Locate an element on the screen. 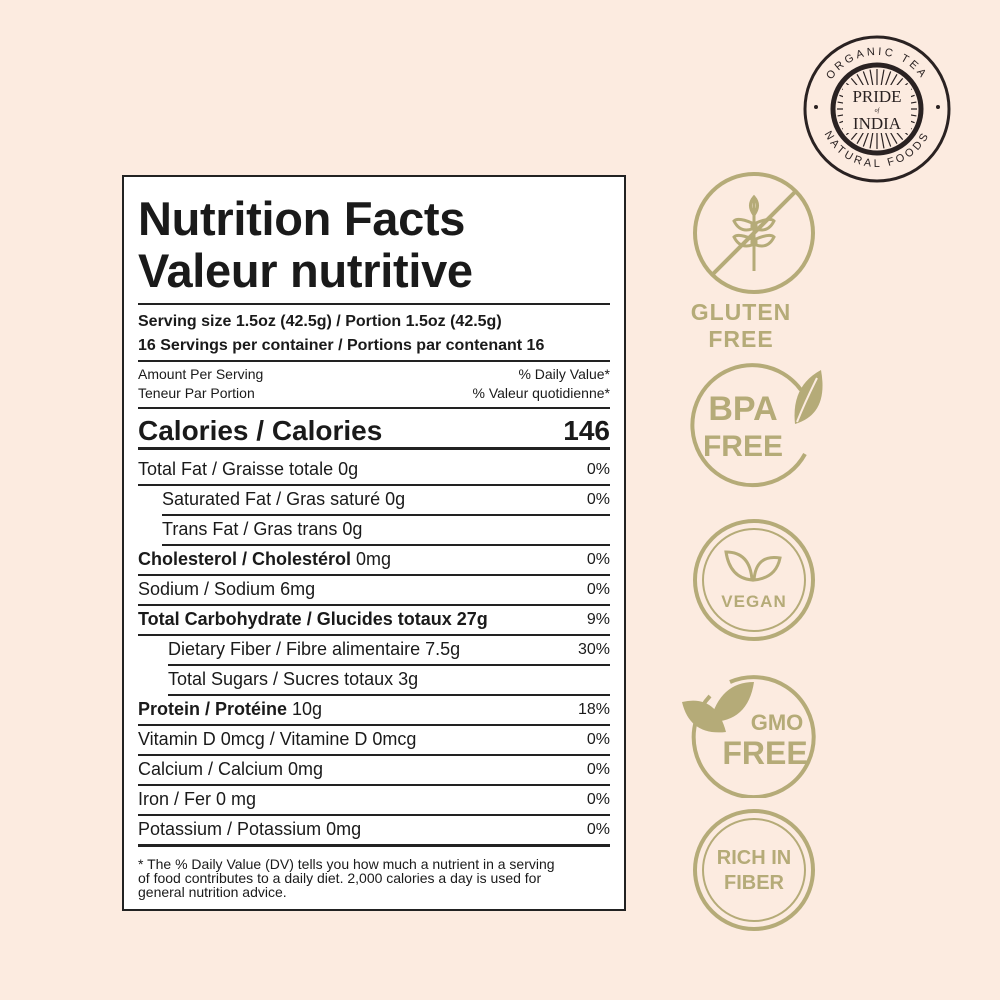 The image size is (1000, 1000). nutrient-row: Iron / Fer 0 mg 0% is located at coordinates (374, 801).